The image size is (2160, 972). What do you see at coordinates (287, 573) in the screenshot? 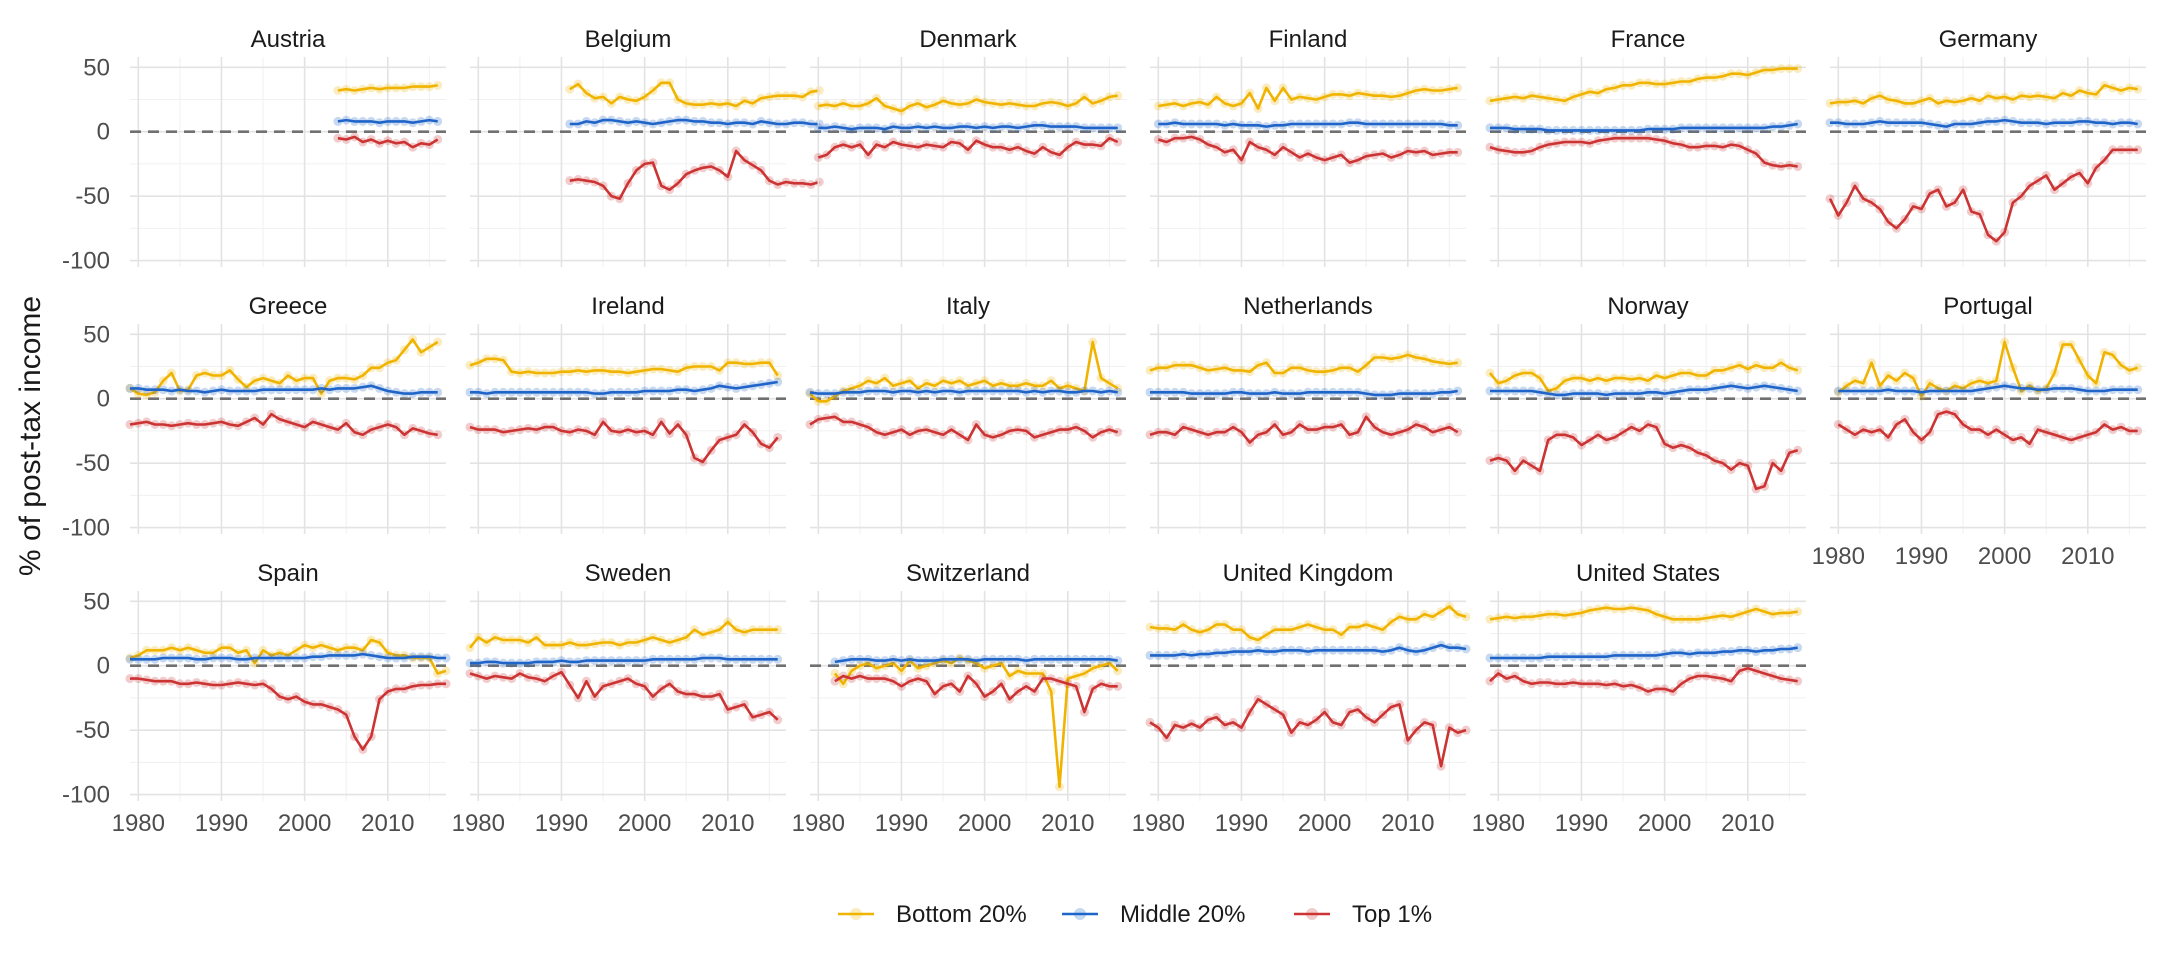
I see `panel-title: Spain` at bounding box center [287, 573].